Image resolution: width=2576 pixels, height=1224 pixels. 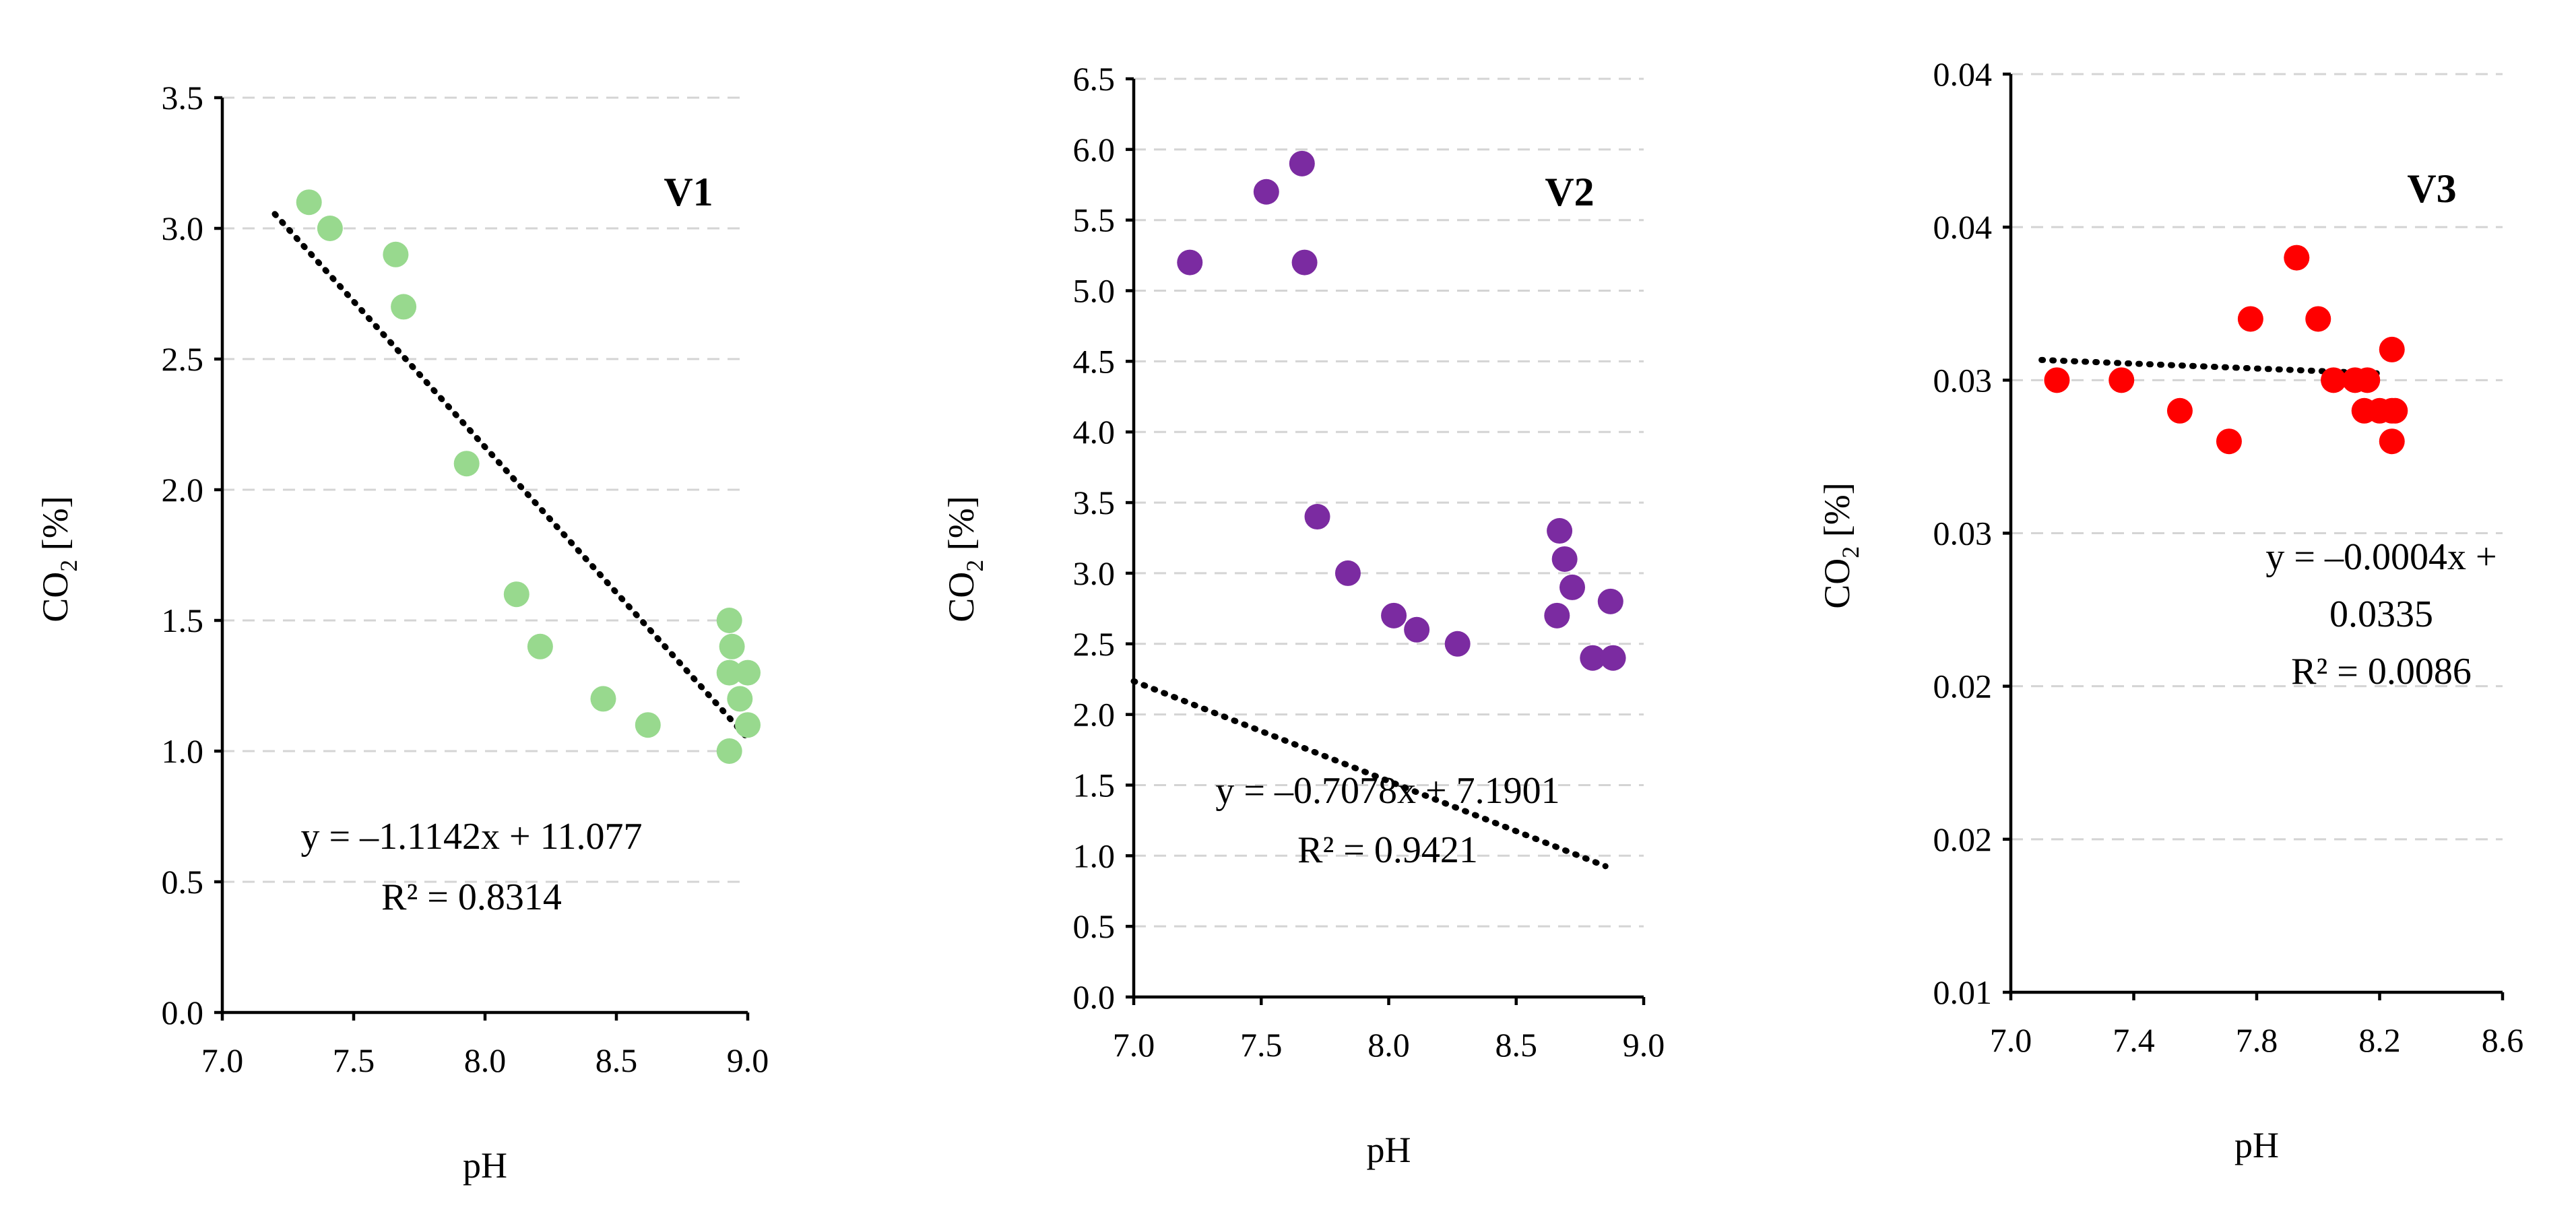 What do you see at coordinates (472, 897) in the screenshot?
I see `regression-equation: R² = 0.8314` at bounding box center [472, 897].